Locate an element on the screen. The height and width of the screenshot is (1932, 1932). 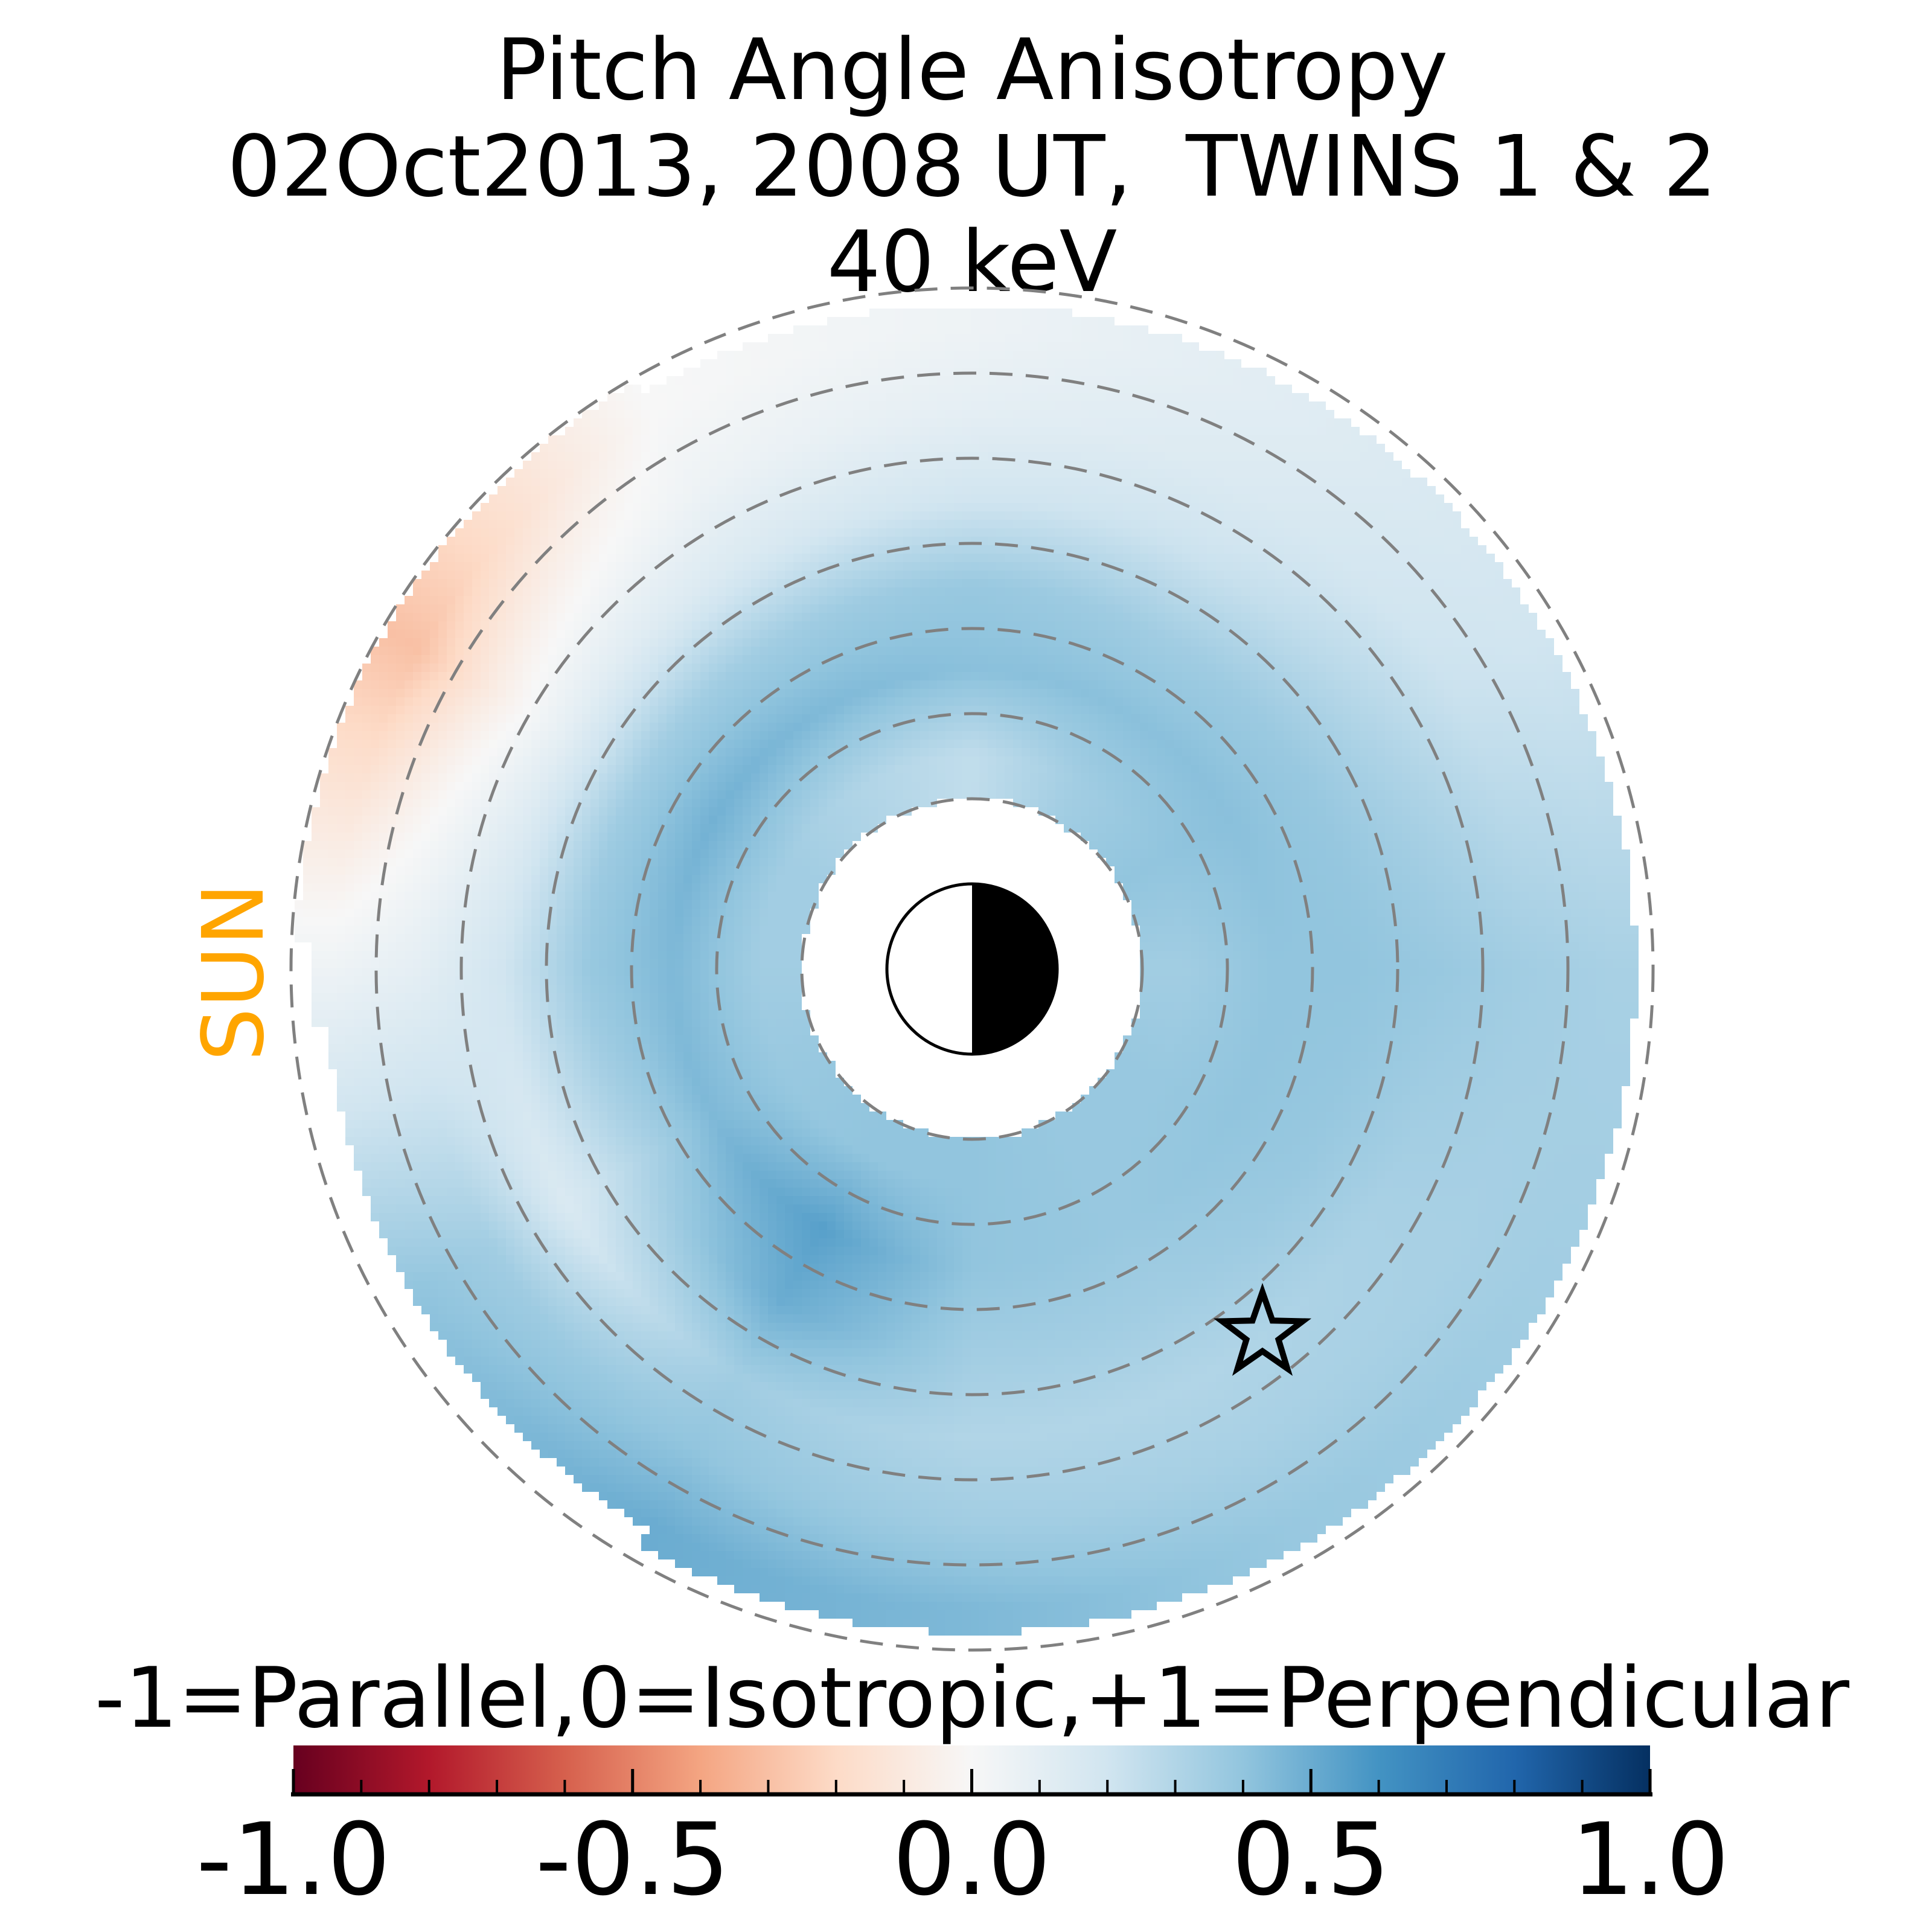
star-marker-icon is located at coordinates (1262, 1329).